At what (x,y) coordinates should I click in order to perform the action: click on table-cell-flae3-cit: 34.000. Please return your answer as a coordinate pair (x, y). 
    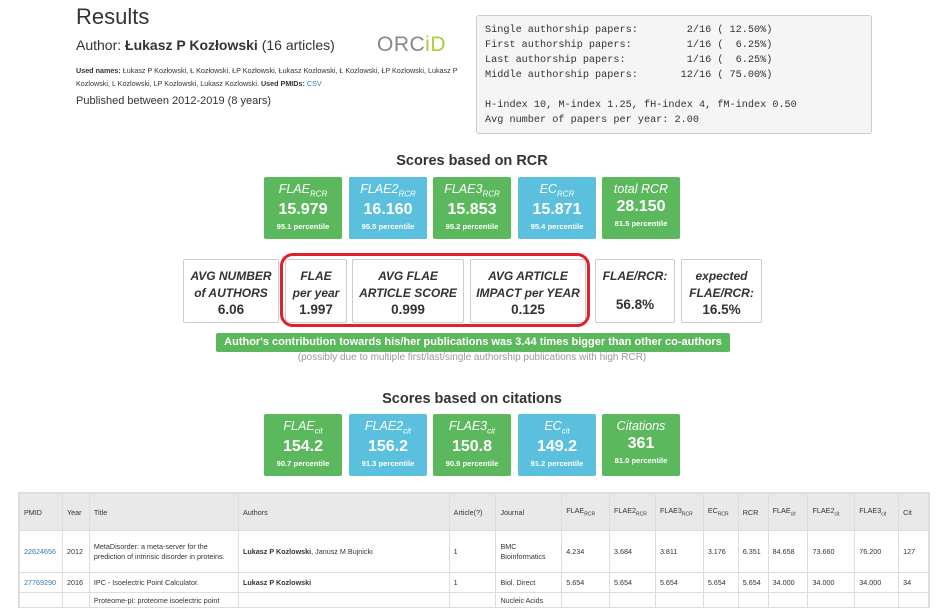
    Looking at the image, I should click on (877, 582).